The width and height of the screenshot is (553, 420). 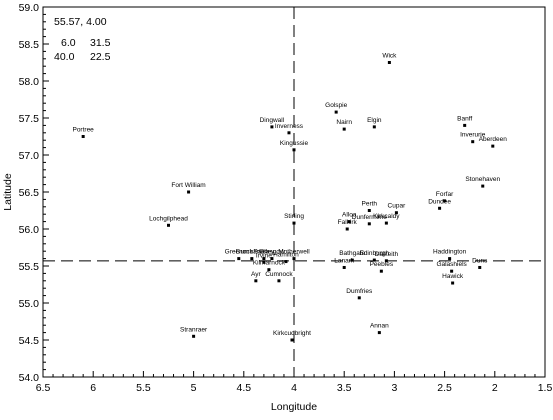 What do you see at coordinates (344, 122) in the screenshot?
I see `data-point-label: Nairn` at bounding box center [344, 122].